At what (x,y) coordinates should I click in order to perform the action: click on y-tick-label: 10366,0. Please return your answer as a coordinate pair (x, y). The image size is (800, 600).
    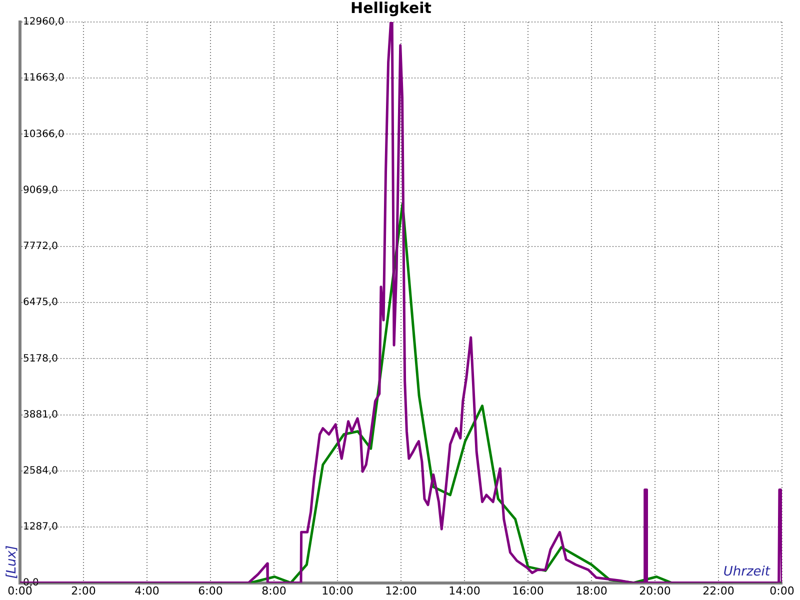
    Looking at the image, I should click on (43, 134).